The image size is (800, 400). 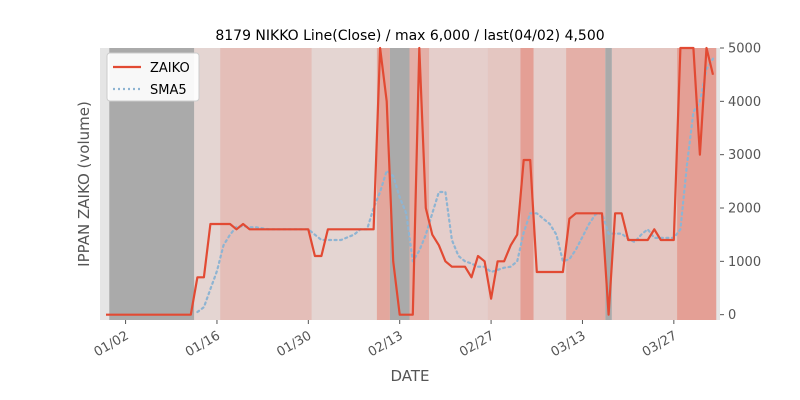 I want to click on y-tick-label: 2000, so click(x=744, y=209).